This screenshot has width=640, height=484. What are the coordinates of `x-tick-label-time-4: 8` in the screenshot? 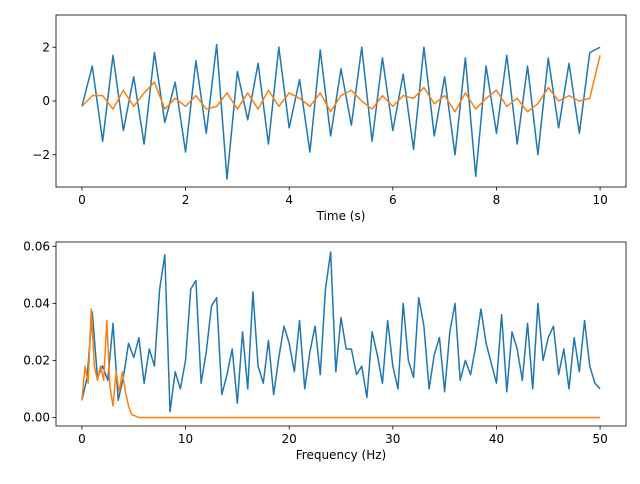 It's located at (497, 200).